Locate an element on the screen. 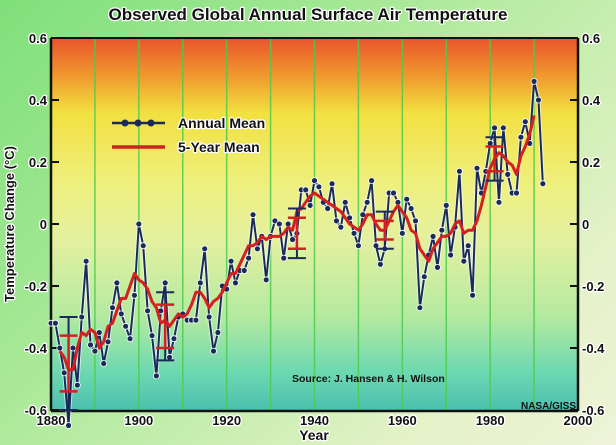 Image resolution: width=616 pixels, height=445 pixels. y-tick-label-left: -0.2 is located at coordinates (36, 286).